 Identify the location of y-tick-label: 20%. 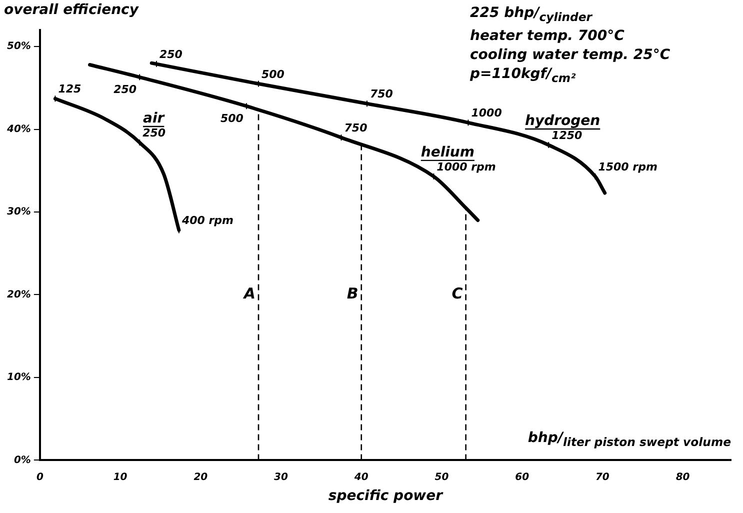
(19, 294).